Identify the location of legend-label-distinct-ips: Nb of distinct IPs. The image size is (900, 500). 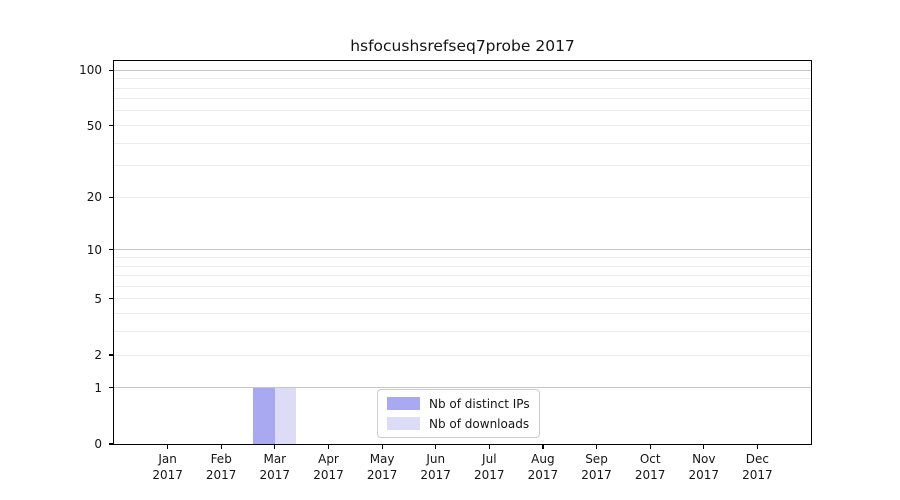
(479, 403).